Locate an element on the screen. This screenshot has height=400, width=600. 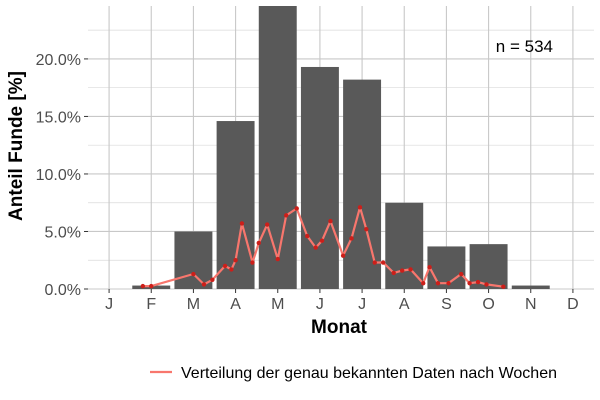
y-tick-label: 0.0% is located at coordinates (63, 290).